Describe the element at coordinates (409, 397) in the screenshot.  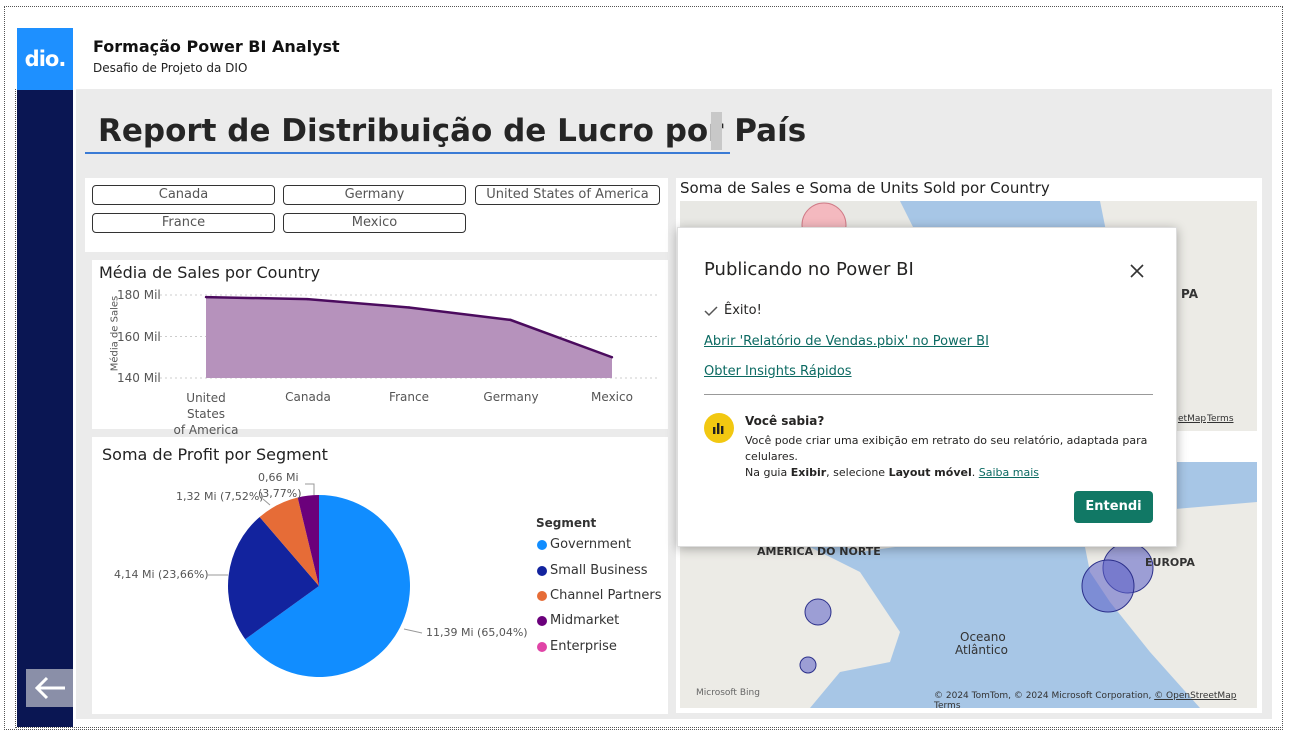
I see `x-tick-france: France` at that location.